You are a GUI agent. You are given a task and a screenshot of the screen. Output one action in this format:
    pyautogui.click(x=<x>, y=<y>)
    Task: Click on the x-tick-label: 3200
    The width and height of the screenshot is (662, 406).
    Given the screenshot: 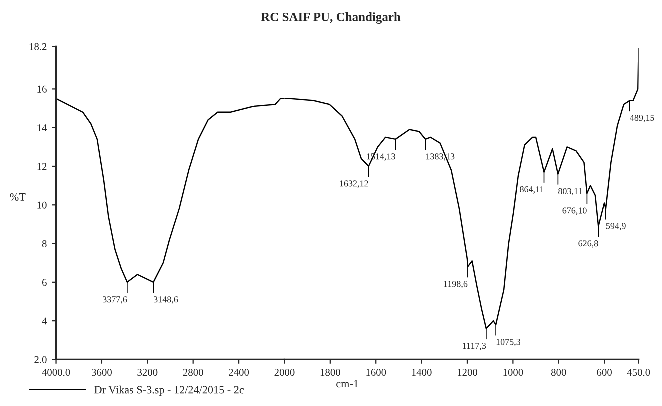 What is the action you would take?
    pyautogui.click(x=148, y=372)
    